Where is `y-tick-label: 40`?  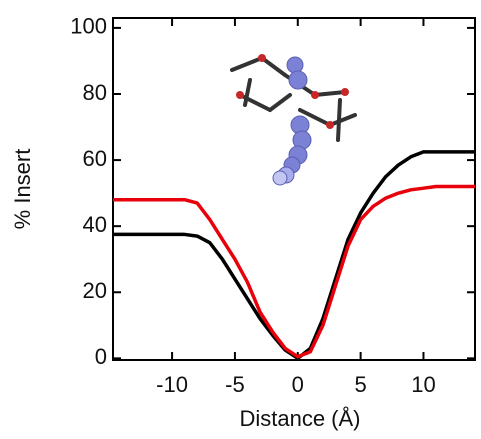 y-tick-label: 40 is located at coordinates (95, 224).